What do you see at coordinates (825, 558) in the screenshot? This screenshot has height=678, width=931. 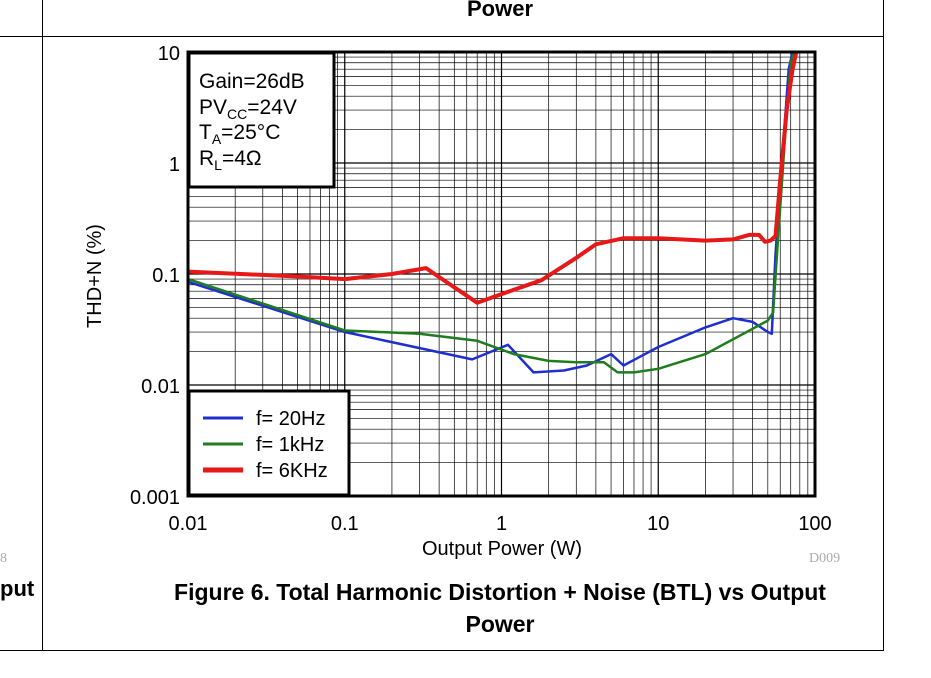 I see `figure-code: D009` at bounding box center [825, 558].